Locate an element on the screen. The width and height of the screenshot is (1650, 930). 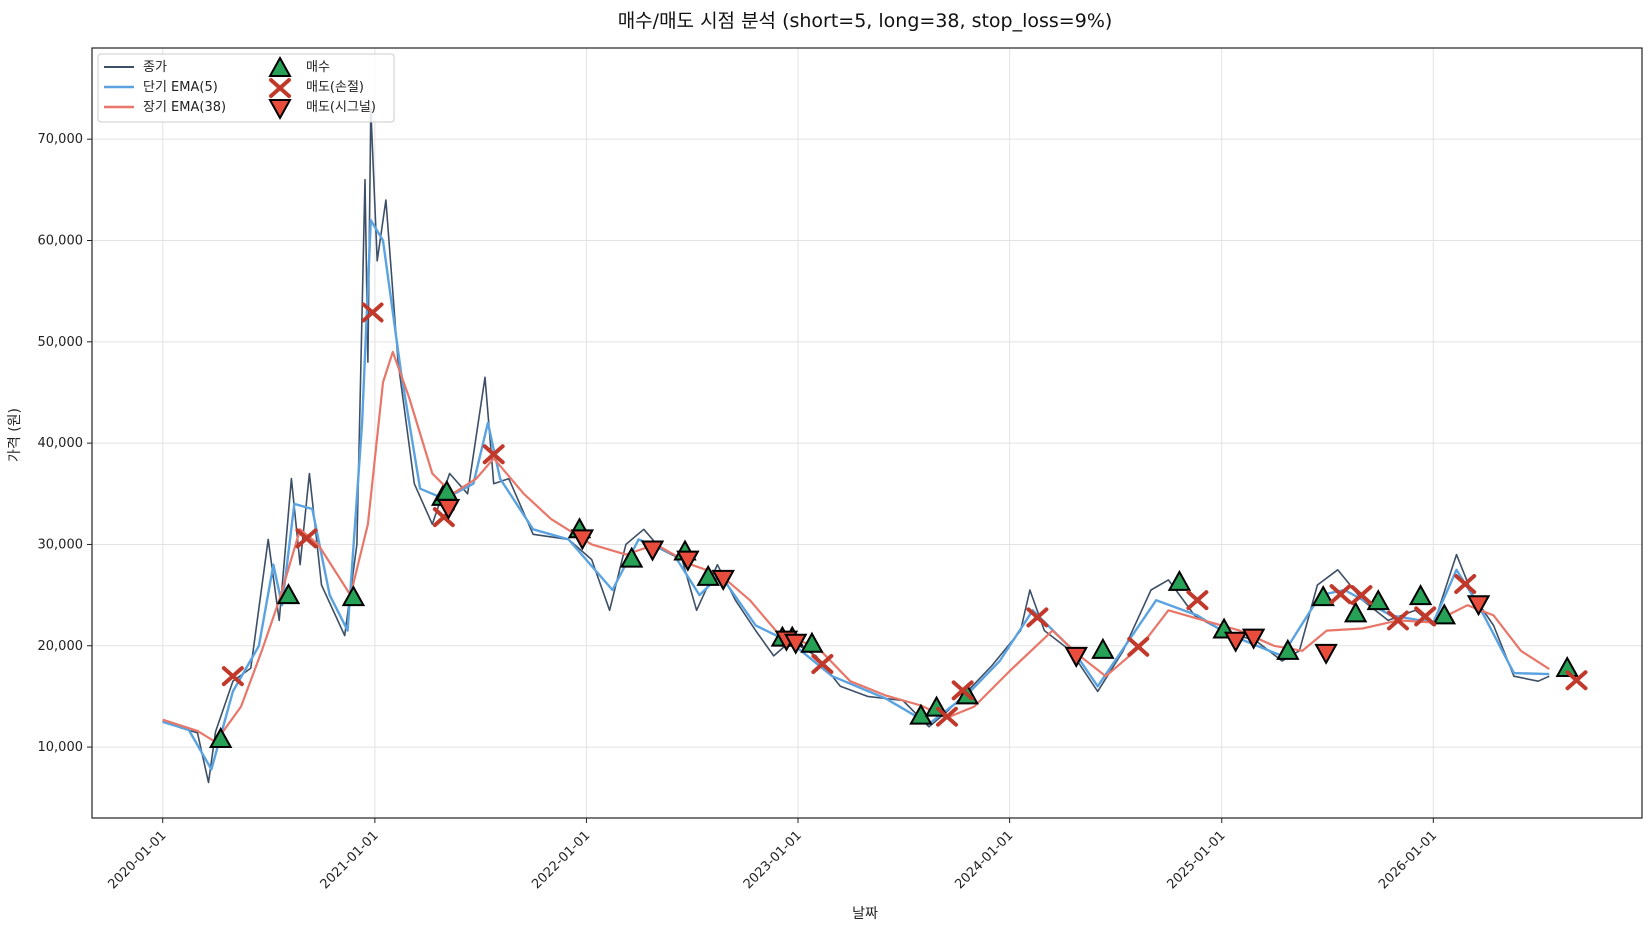
y-tick-label: 20,000 is located at coordinates (61, 646).